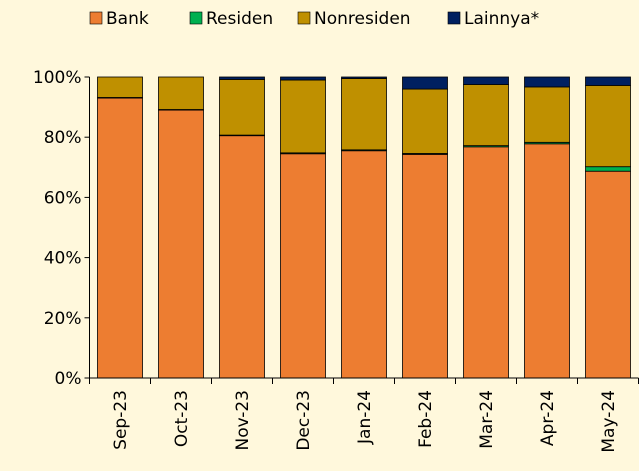 This screenshot has height=471, width=639. I want to click on legend-label: Residen, so click(239, 19).